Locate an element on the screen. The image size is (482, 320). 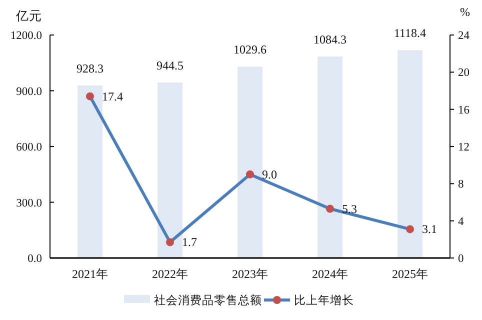
data-label: 1029.6 is located at coordinates (250, 49).